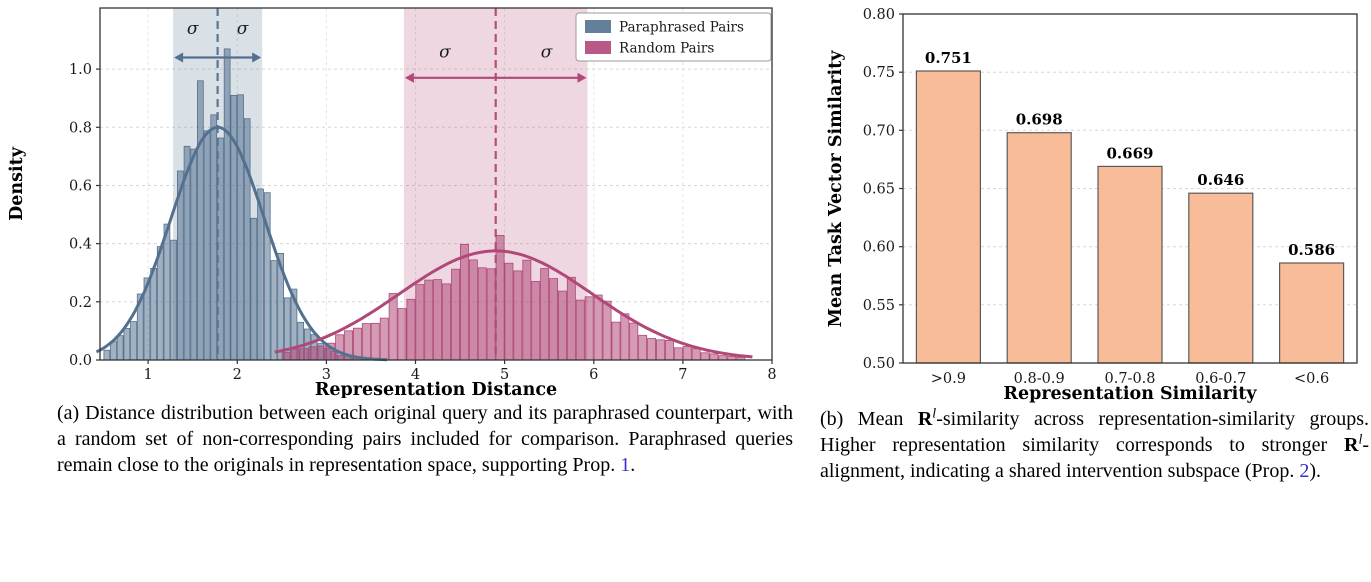 Image resolution: width=1371 pixels, height=582 pixels. I want to click on svg-text: 0.8, so click(80, 128).